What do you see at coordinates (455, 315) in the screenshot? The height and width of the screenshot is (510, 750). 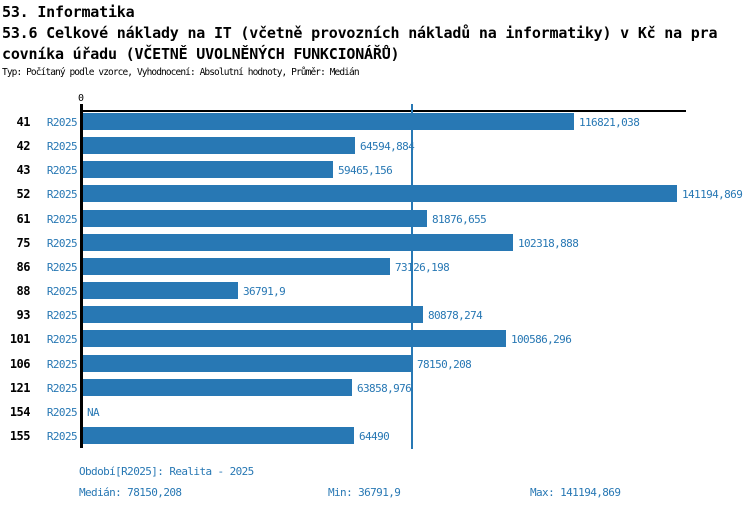 I see `value-label: 80878,274` at bounding box center [455, 315].